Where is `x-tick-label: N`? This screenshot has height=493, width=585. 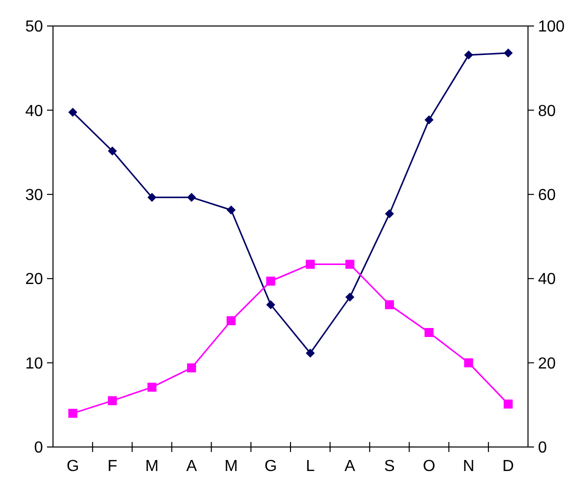
x-tick-label: N is located at coordinates (468, 466).